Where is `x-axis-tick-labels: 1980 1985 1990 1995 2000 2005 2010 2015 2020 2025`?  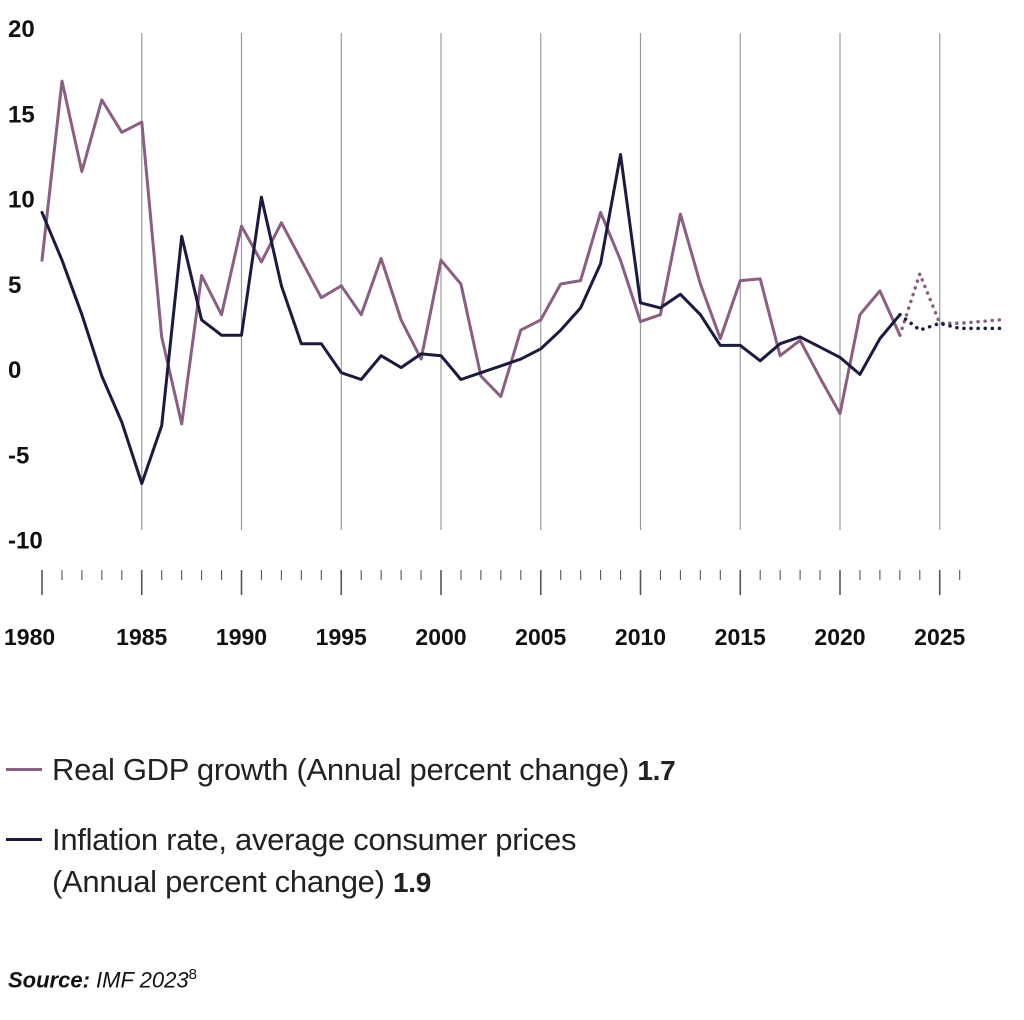 x-axis-tick-labels: 1980 1985 1990 1995 2000 2005 2010 2015 2020 2025 is located at coordinates (485, 637).